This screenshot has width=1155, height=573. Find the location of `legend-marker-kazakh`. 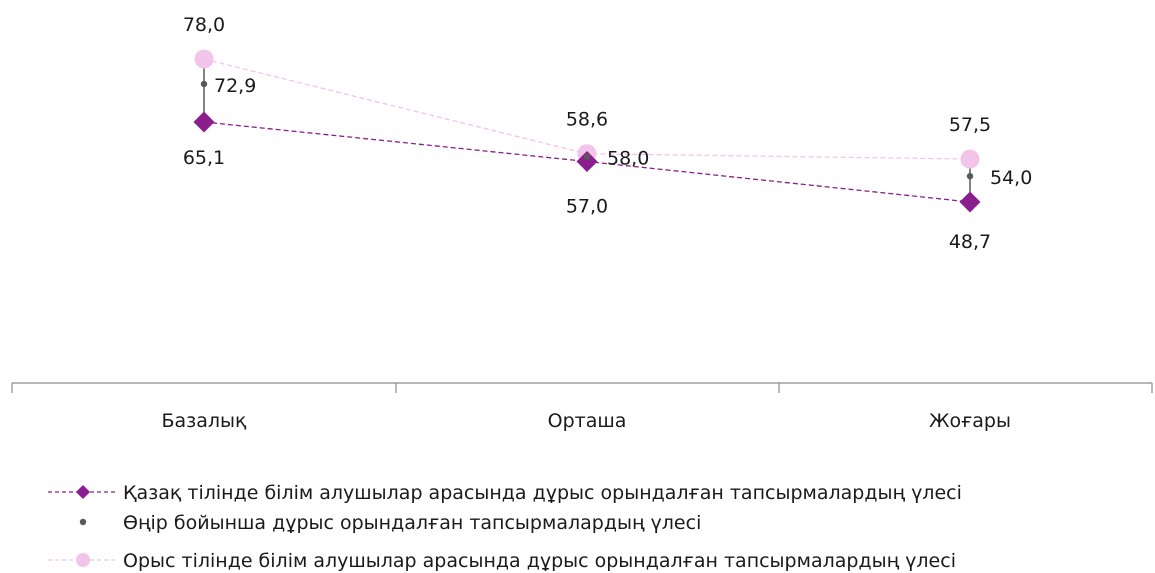

legend-marker-kazakh is located at coordinates (83, 492).